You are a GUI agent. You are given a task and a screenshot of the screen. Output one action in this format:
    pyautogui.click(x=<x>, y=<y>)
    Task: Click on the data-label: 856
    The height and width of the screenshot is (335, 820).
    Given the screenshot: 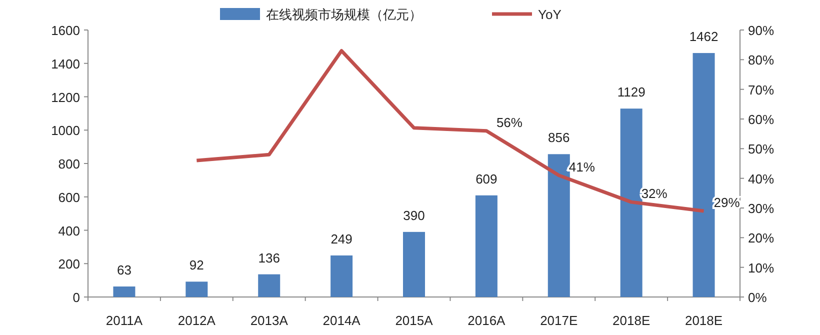 What is the action you would take?
    pyautogui.click(x=559, y=138)
    